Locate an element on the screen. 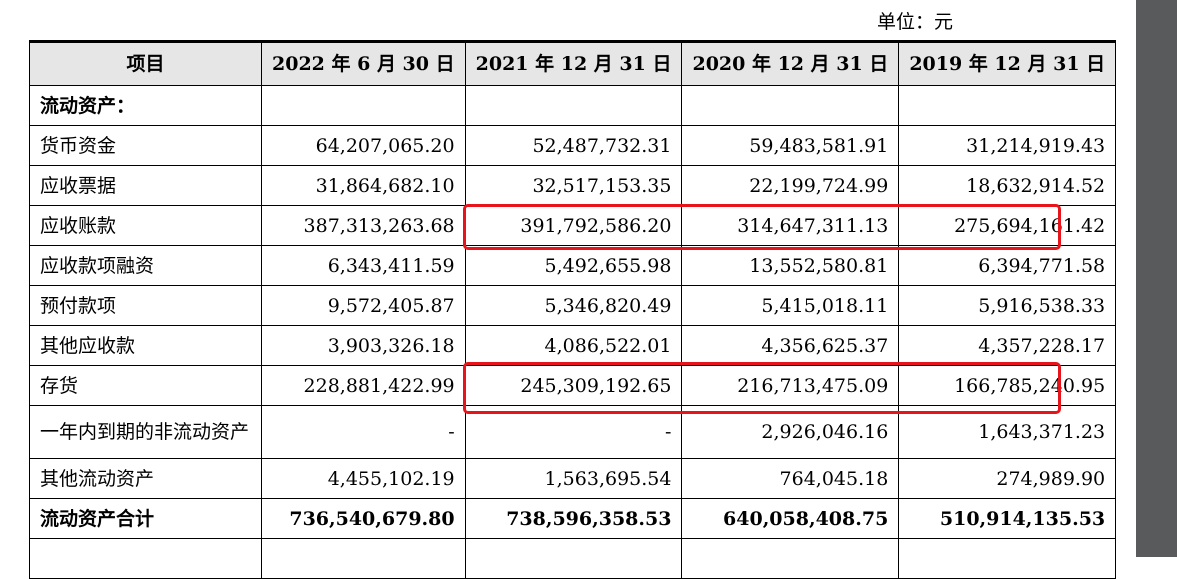 This screenshot has width=1177, height=579. cell: 6,394,771.58 is located at coordinates (1007, 265).